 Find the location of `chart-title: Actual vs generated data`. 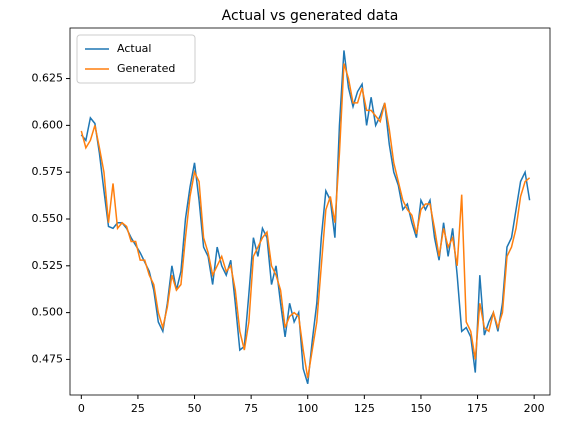

chart-title: Actual vs generated data is located at coordinates (310, 16).